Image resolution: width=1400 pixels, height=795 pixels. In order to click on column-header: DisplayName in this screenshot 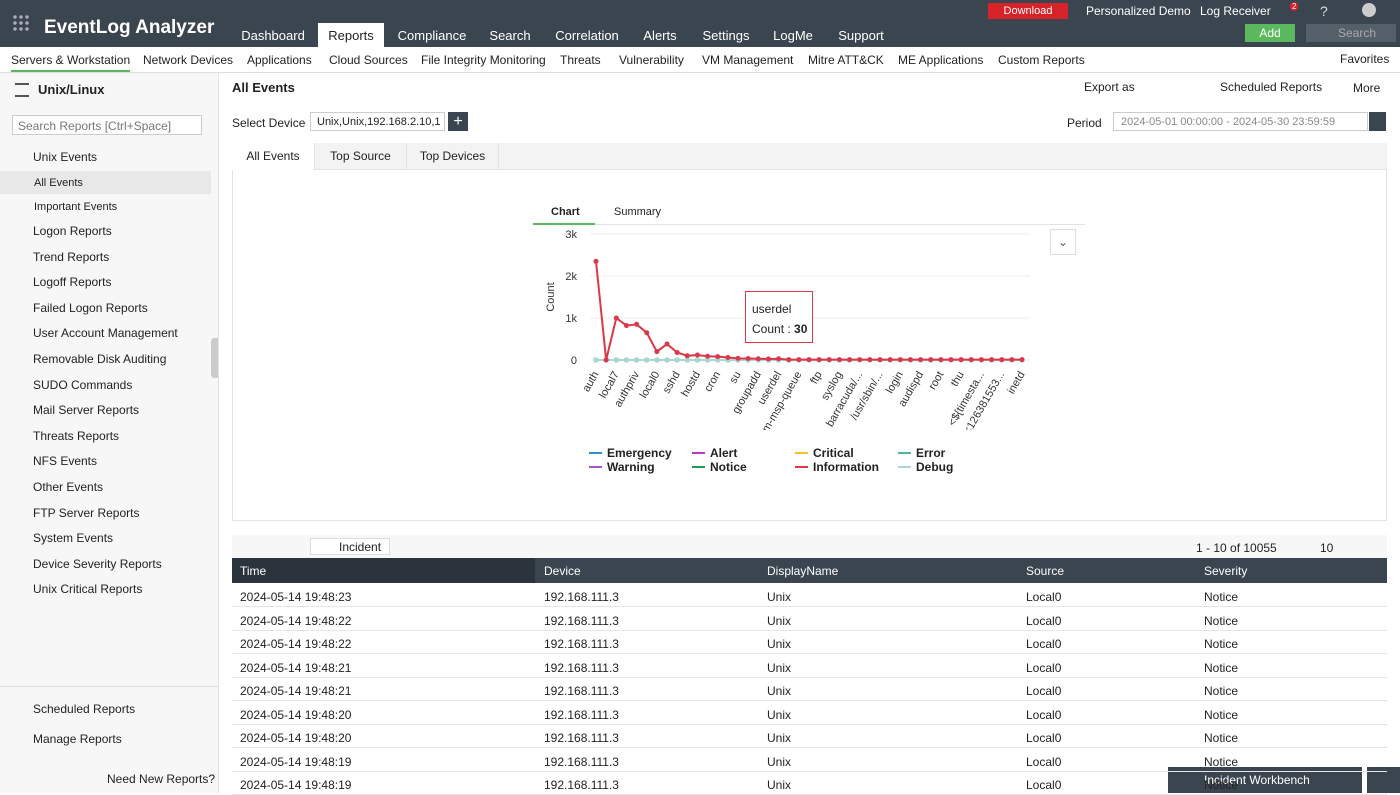, I will do `click(803, 571)`.